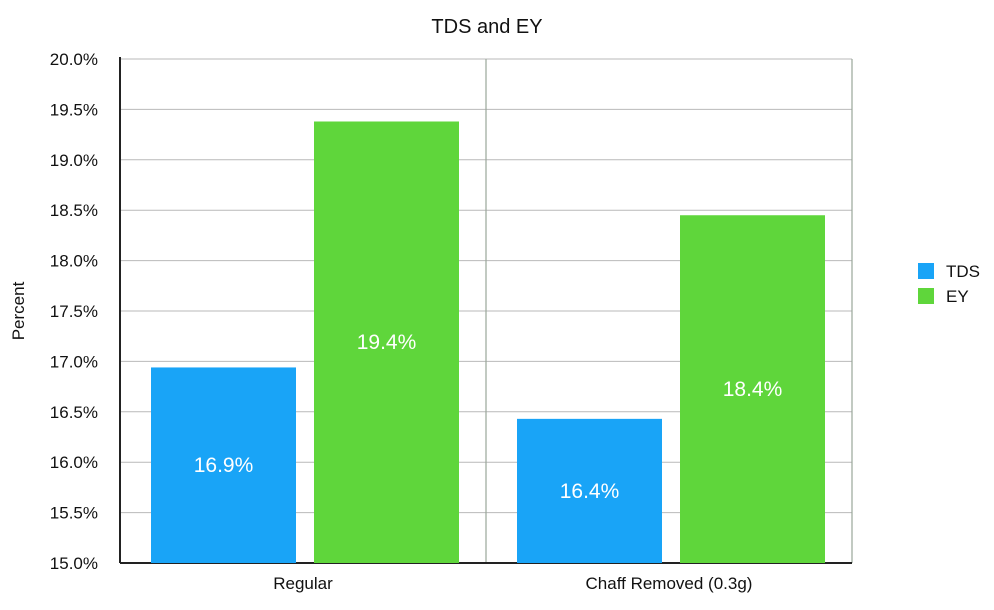 Image resolution: width=994 pixels, height=610 pixels. I want to click on y-tick-label: 17.5%, so click(74, 311).